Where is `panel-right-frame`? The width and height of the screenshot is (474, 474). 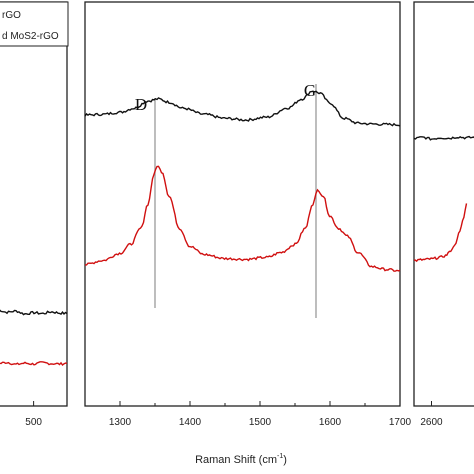 panel-right-frame is located at coordinates (443, 204).